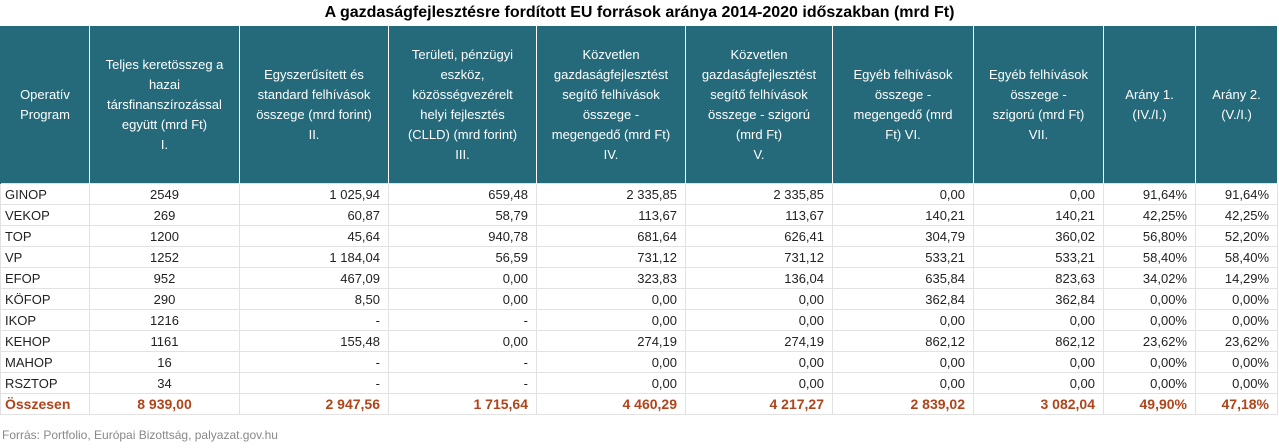 This screenshot has height=448, width=1279. I want to click on value-cell: 274,19, so click(611, 341).